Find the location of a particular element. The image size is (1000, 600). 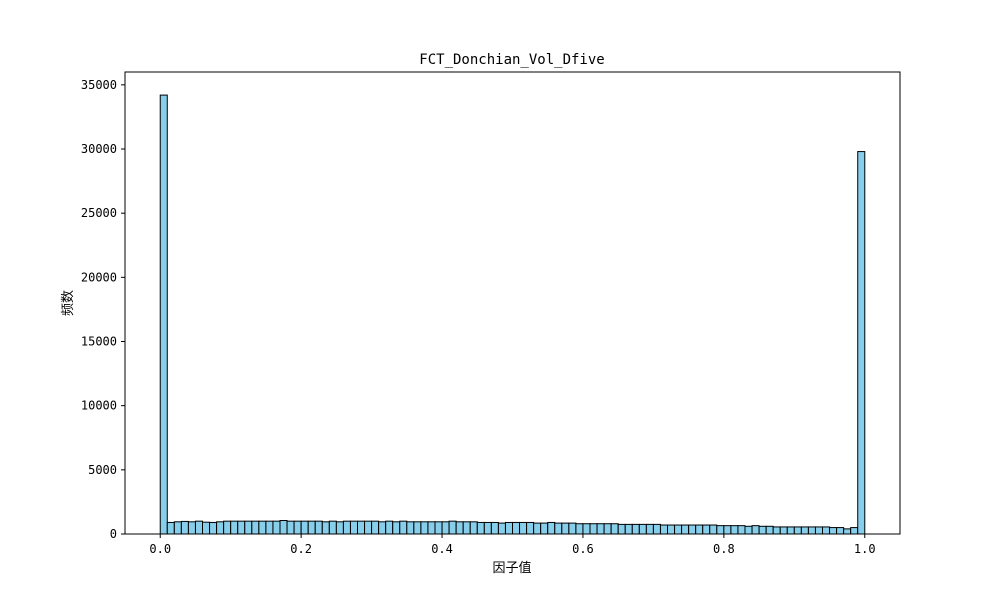

y-tick-label: 10000 is located at coordinates (99, 406).